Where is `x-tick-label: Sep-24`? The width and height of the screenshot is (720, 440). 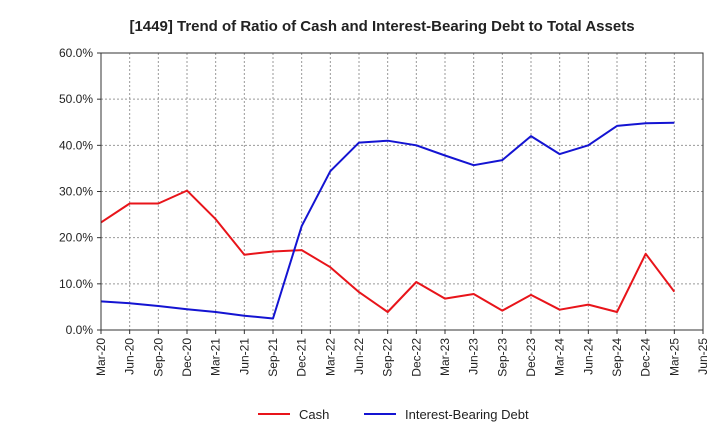 x-tick-label: Sep-24 is located at coordinates (617, 357).